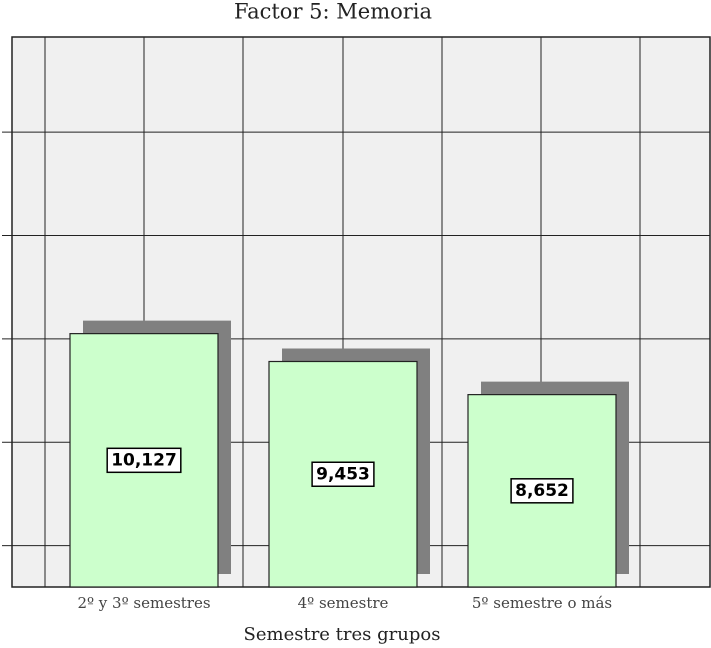 The image size is (711, 648). What do you see at coordinates (143, 603) in the screenshot?
I see `x-tick-label: 2º y 3º semestres` at bounding box center [143, 603].